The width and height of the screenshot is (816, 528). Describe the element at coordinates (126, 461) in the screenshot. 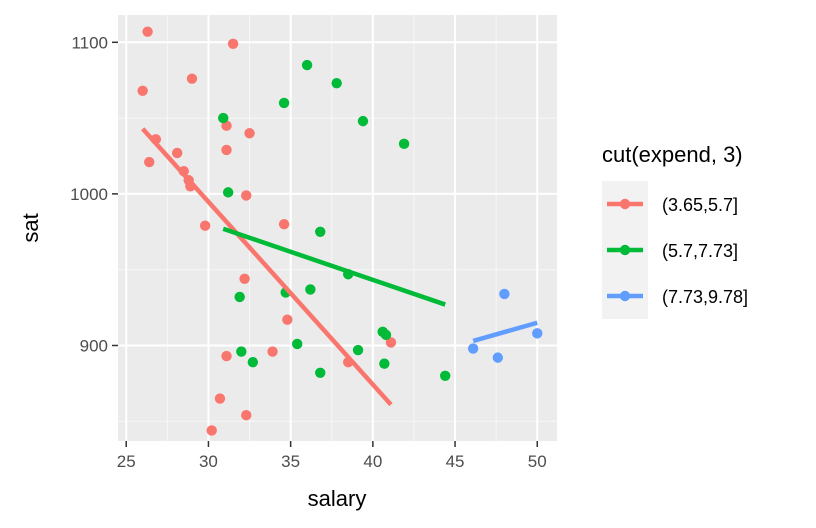

I see `x-tick-label: 25` at that location.